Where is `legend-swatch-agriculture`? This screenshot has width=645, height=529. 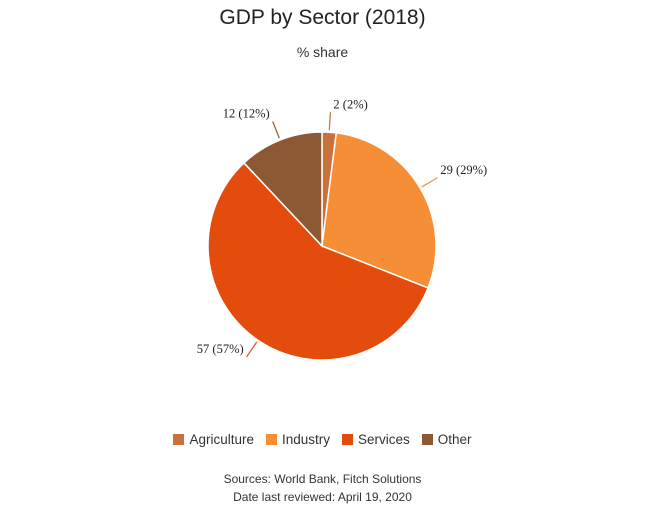 legend-swatch-agriculture is located at coordinates (179, 439).